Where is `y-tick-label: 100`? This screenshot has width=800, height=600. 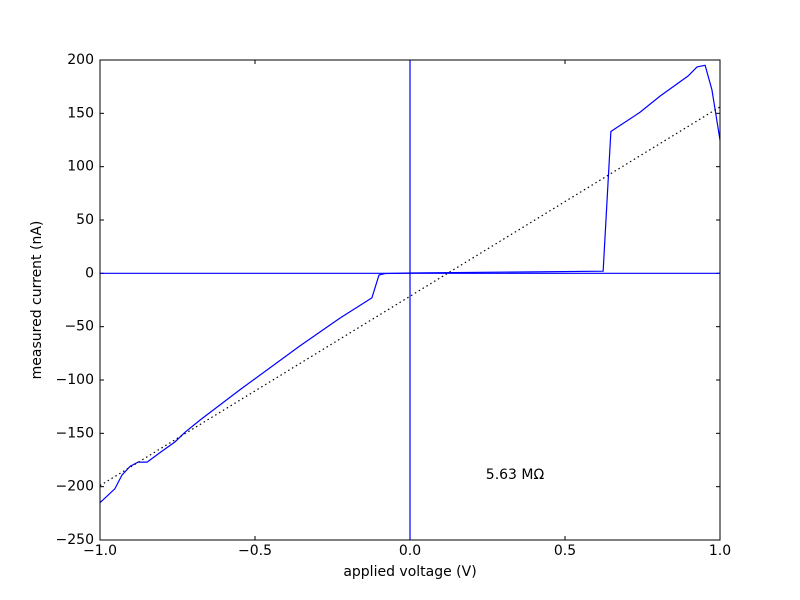 y-tick-label: 100 is located at coordinates (80, 167).